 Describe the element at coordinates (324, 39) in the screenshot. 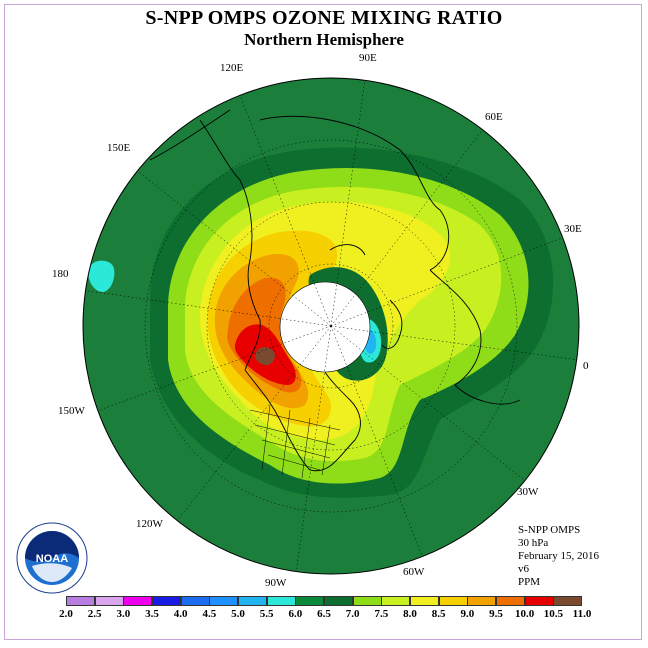

I see `map-subtitle: Northern Hemisphere` at that location.